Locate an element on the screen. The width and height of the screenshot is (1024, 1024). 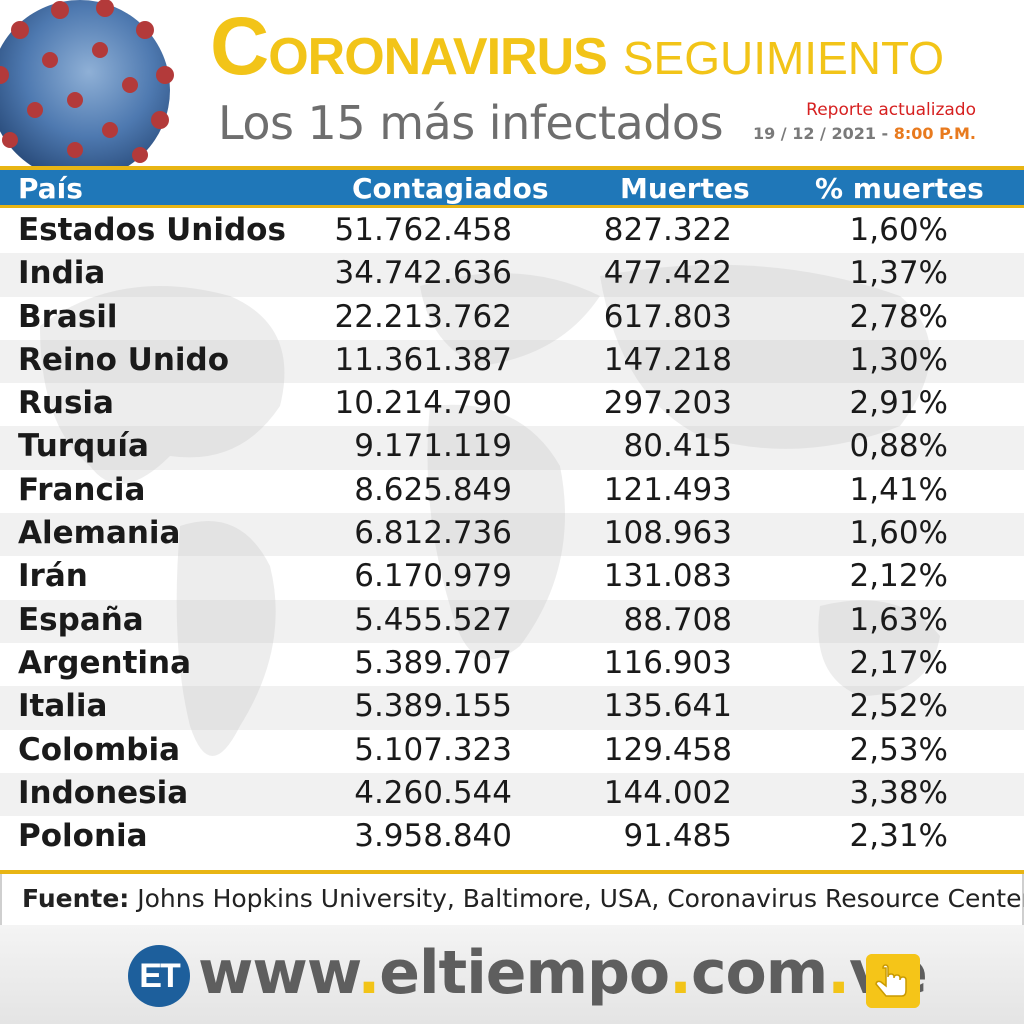
table-row: Polonia 3.958.840 91.485 2,31% is located at coordinates (512, 837).